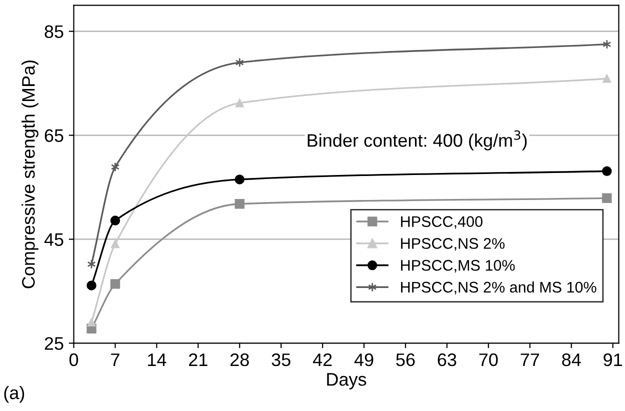  What do you see at coordinates (157, 360) in the screenshot?
I see `x-tick-label: 14` at bounding box center [157, 360].